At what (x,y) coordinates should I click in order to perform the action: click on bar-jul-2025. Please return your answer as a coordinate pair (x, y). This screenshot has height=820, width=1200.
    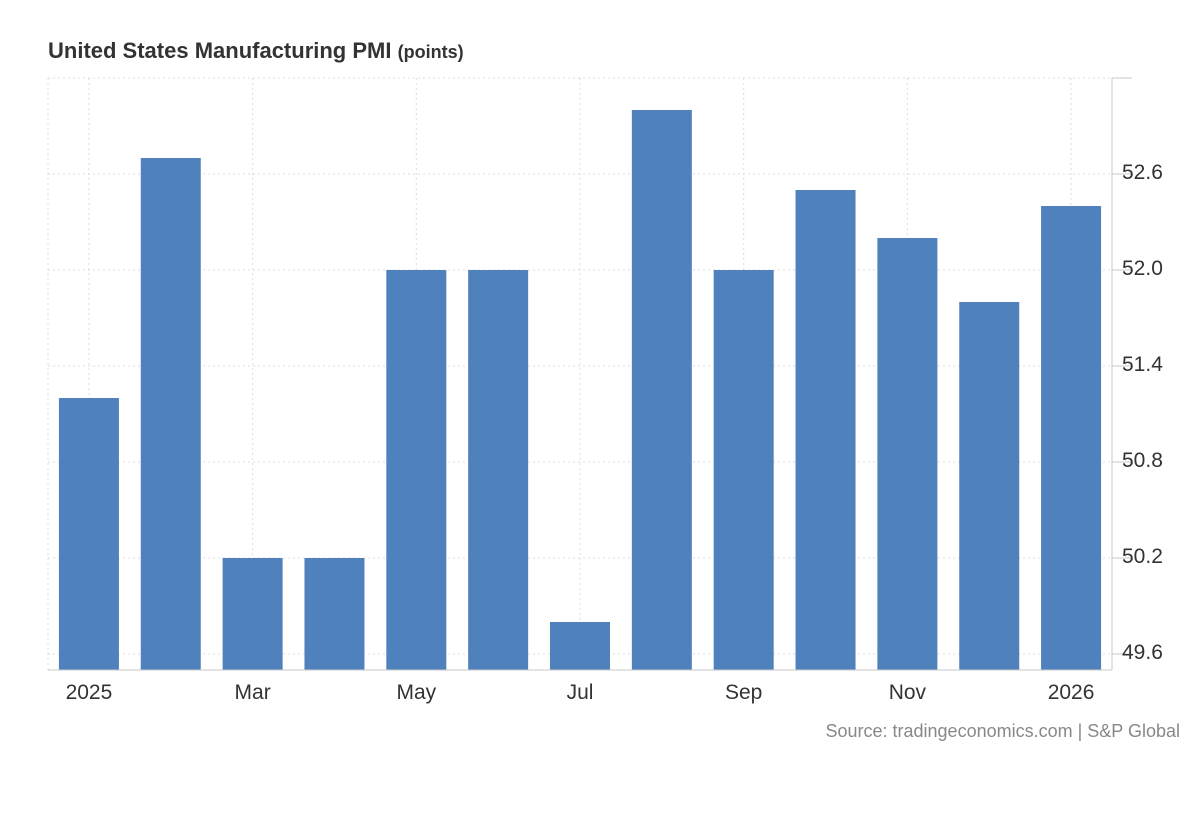
    Looking at the image, I should click on (580, 646).